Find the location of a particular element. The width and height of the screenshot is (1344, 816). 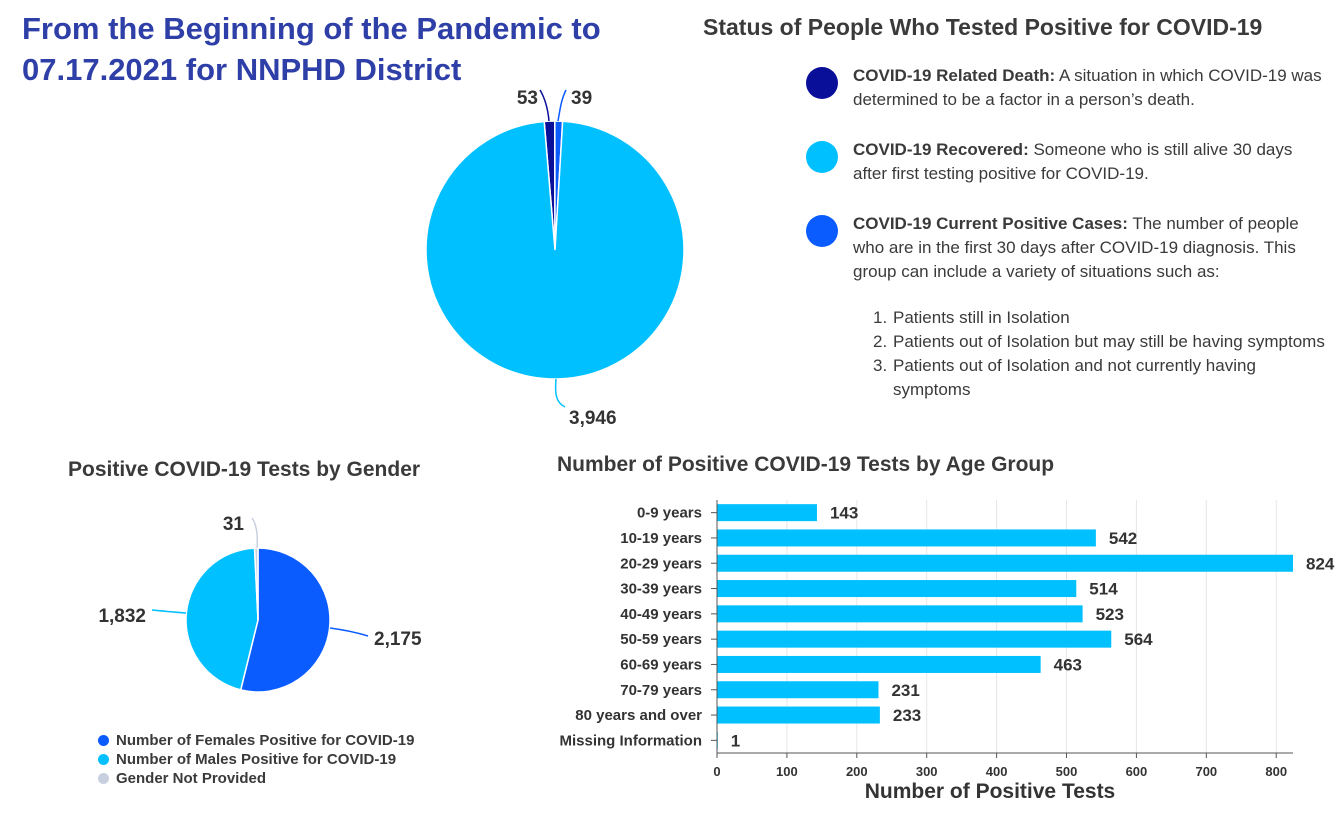

y-tick-label: 80 years and over is located at coordinates (638, 715).